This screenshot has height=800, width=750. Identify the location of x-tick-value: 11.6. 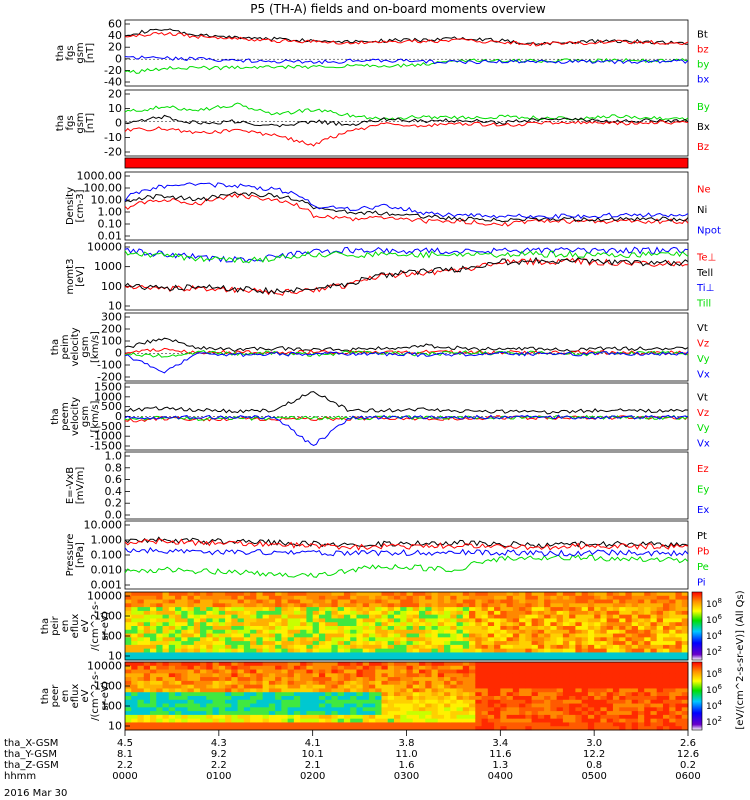
(500, 754).